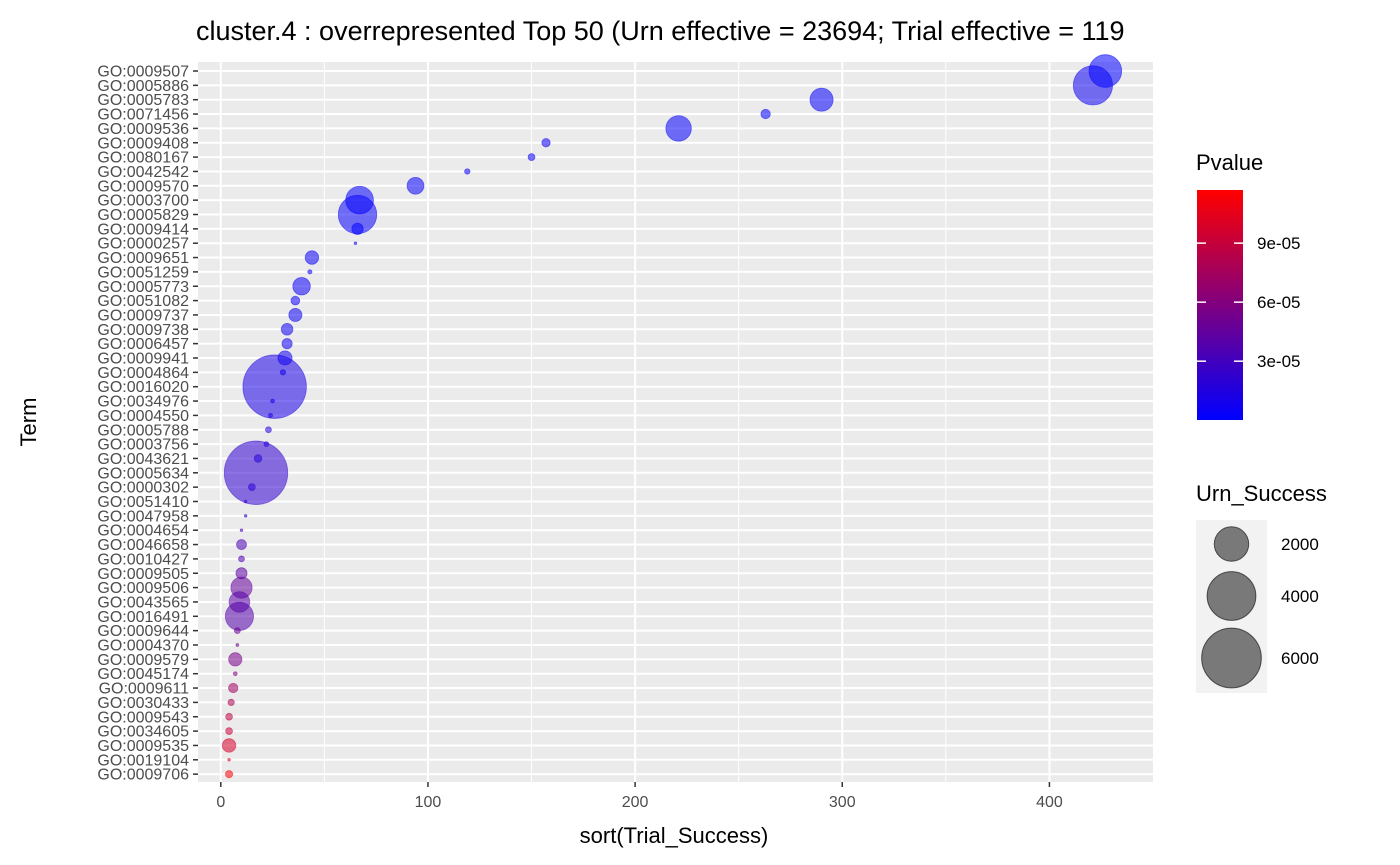 The image size is (1400, 865). Describe the element at coordinates (842, 802) in the screenshot. I see `x-tick-label: 300` at that location.